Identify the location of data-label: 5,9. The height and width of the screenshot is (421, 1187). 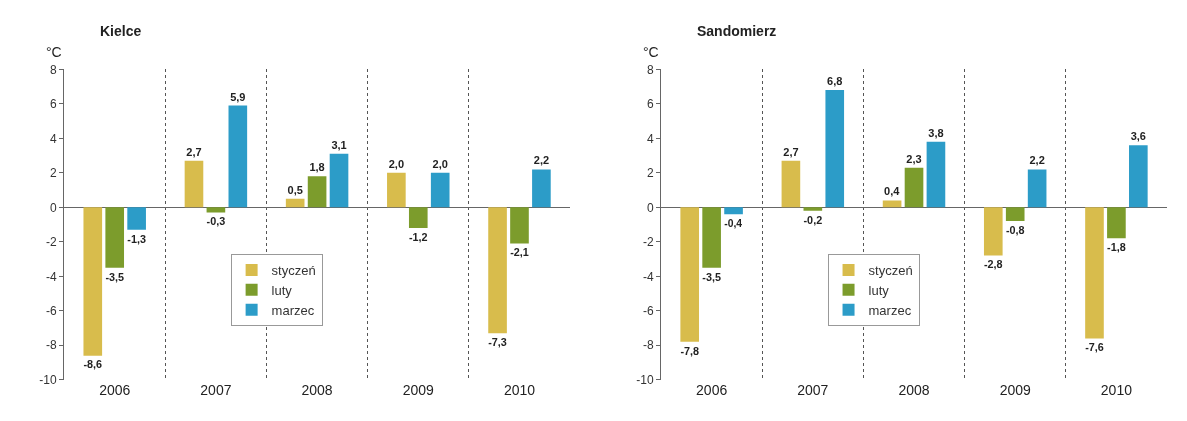
(238, 96).